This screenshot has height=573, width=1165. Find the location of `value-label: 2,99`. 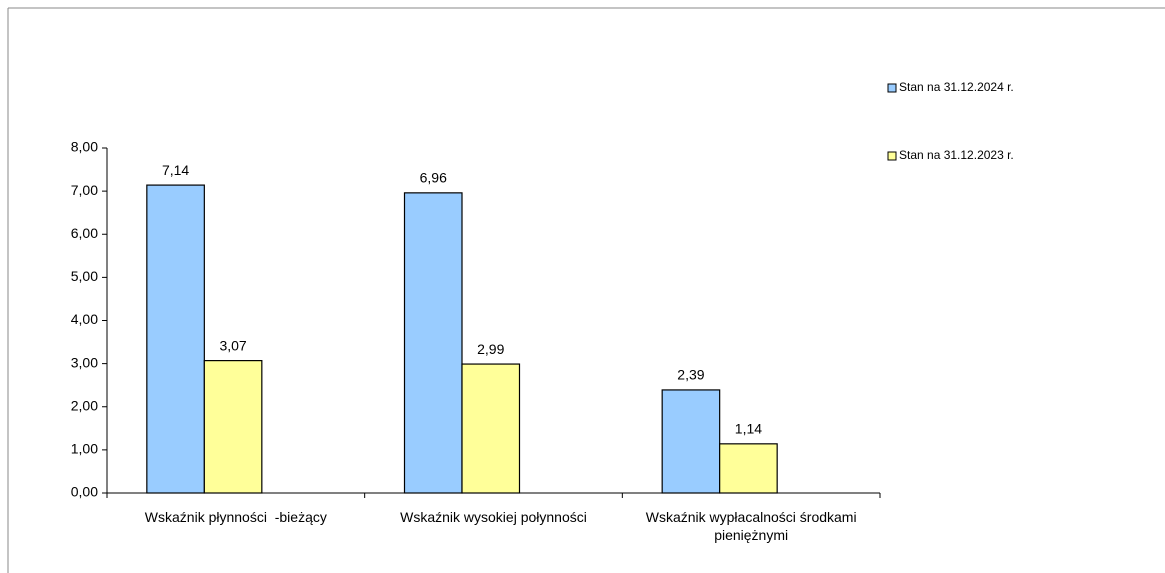

value-label: 2,99 is located at coordinates (490, 349).